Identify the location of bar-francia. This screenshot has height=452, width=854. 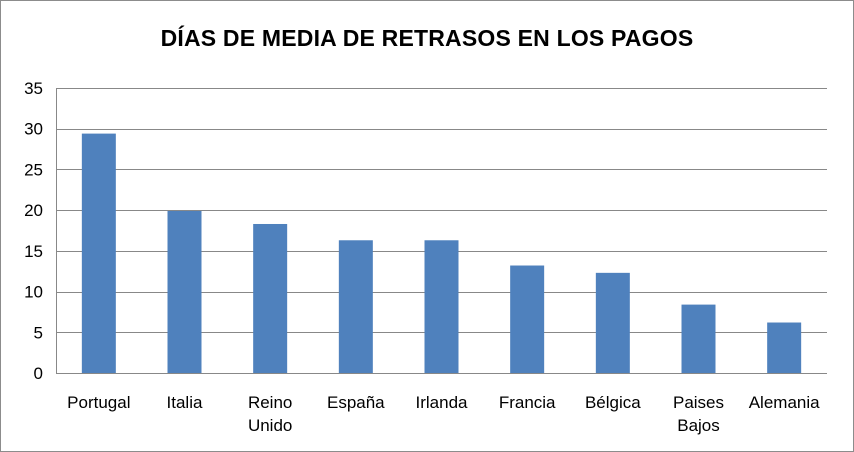
(527, 319).